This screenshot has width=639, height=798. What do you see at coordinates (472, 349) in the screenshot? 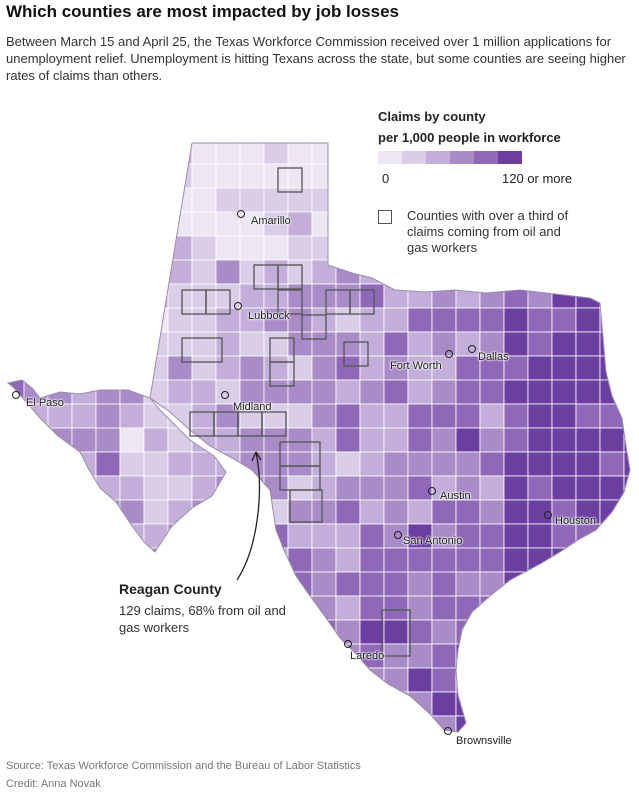
I see `city-dot-dallas` at bounding box center [472, 349].